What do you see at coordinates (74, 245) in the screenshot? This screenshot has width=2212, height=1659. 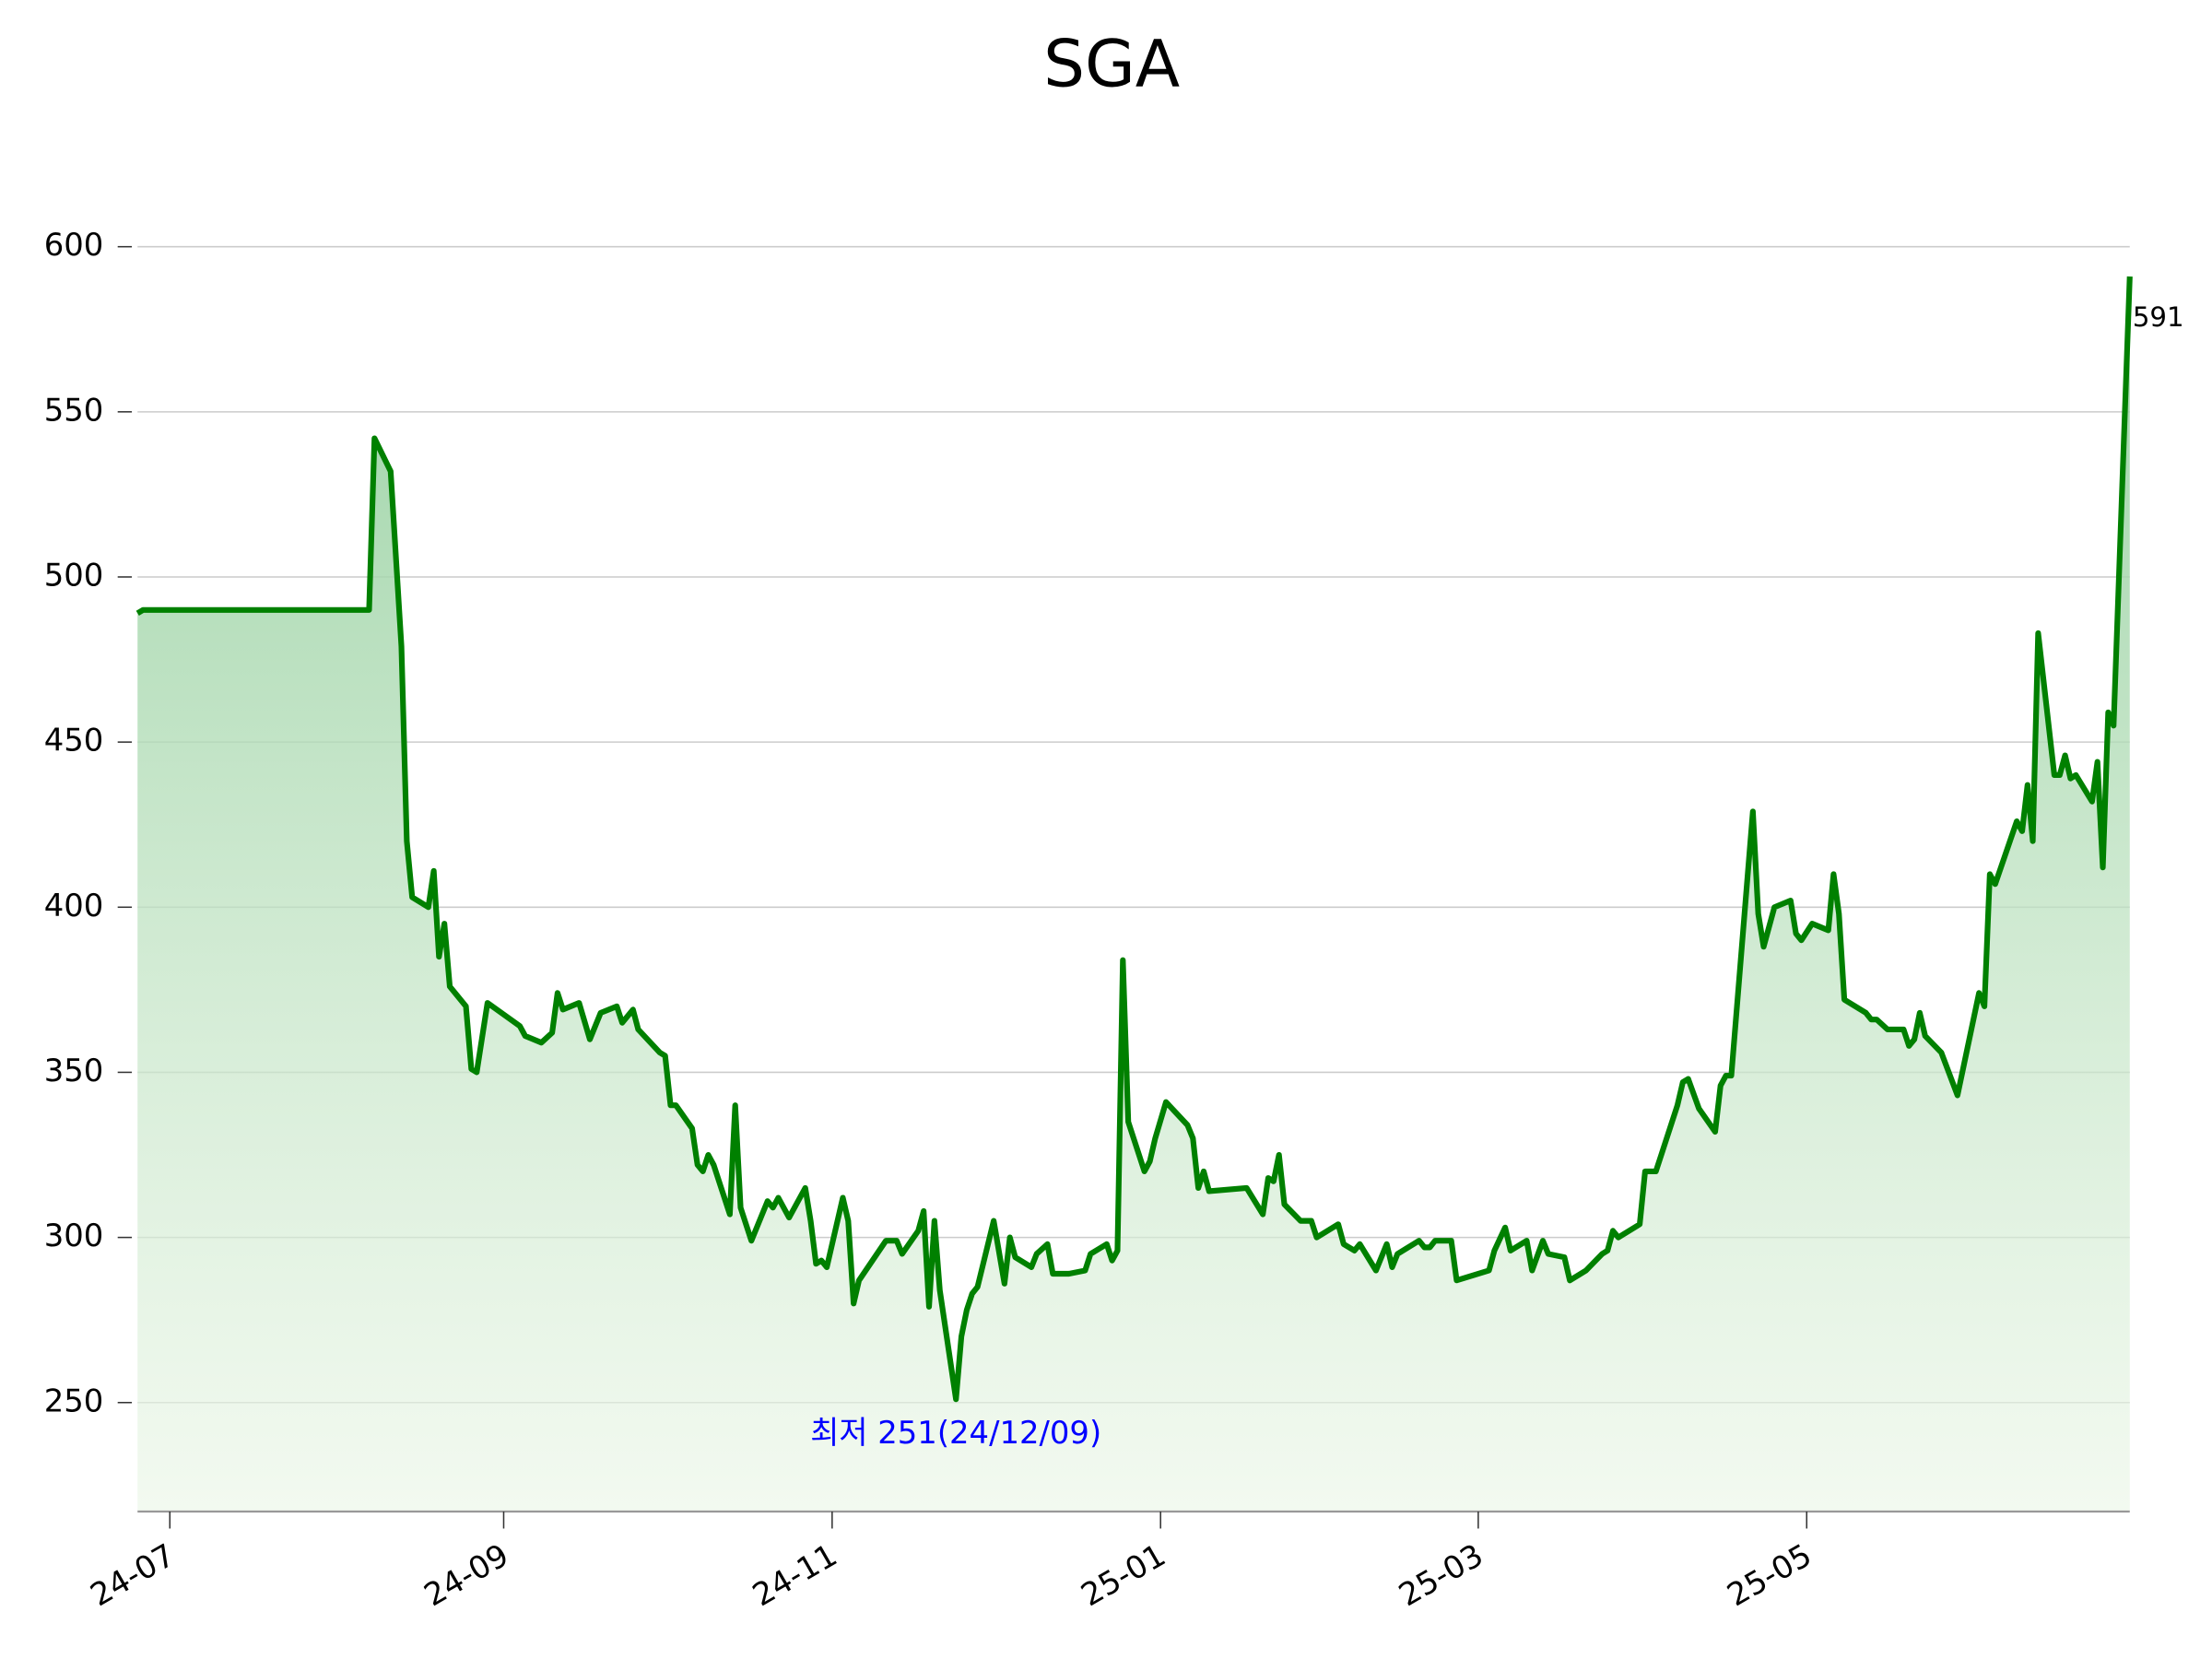 I see `y-tick-label: 600` at bounding box center [74, 245].